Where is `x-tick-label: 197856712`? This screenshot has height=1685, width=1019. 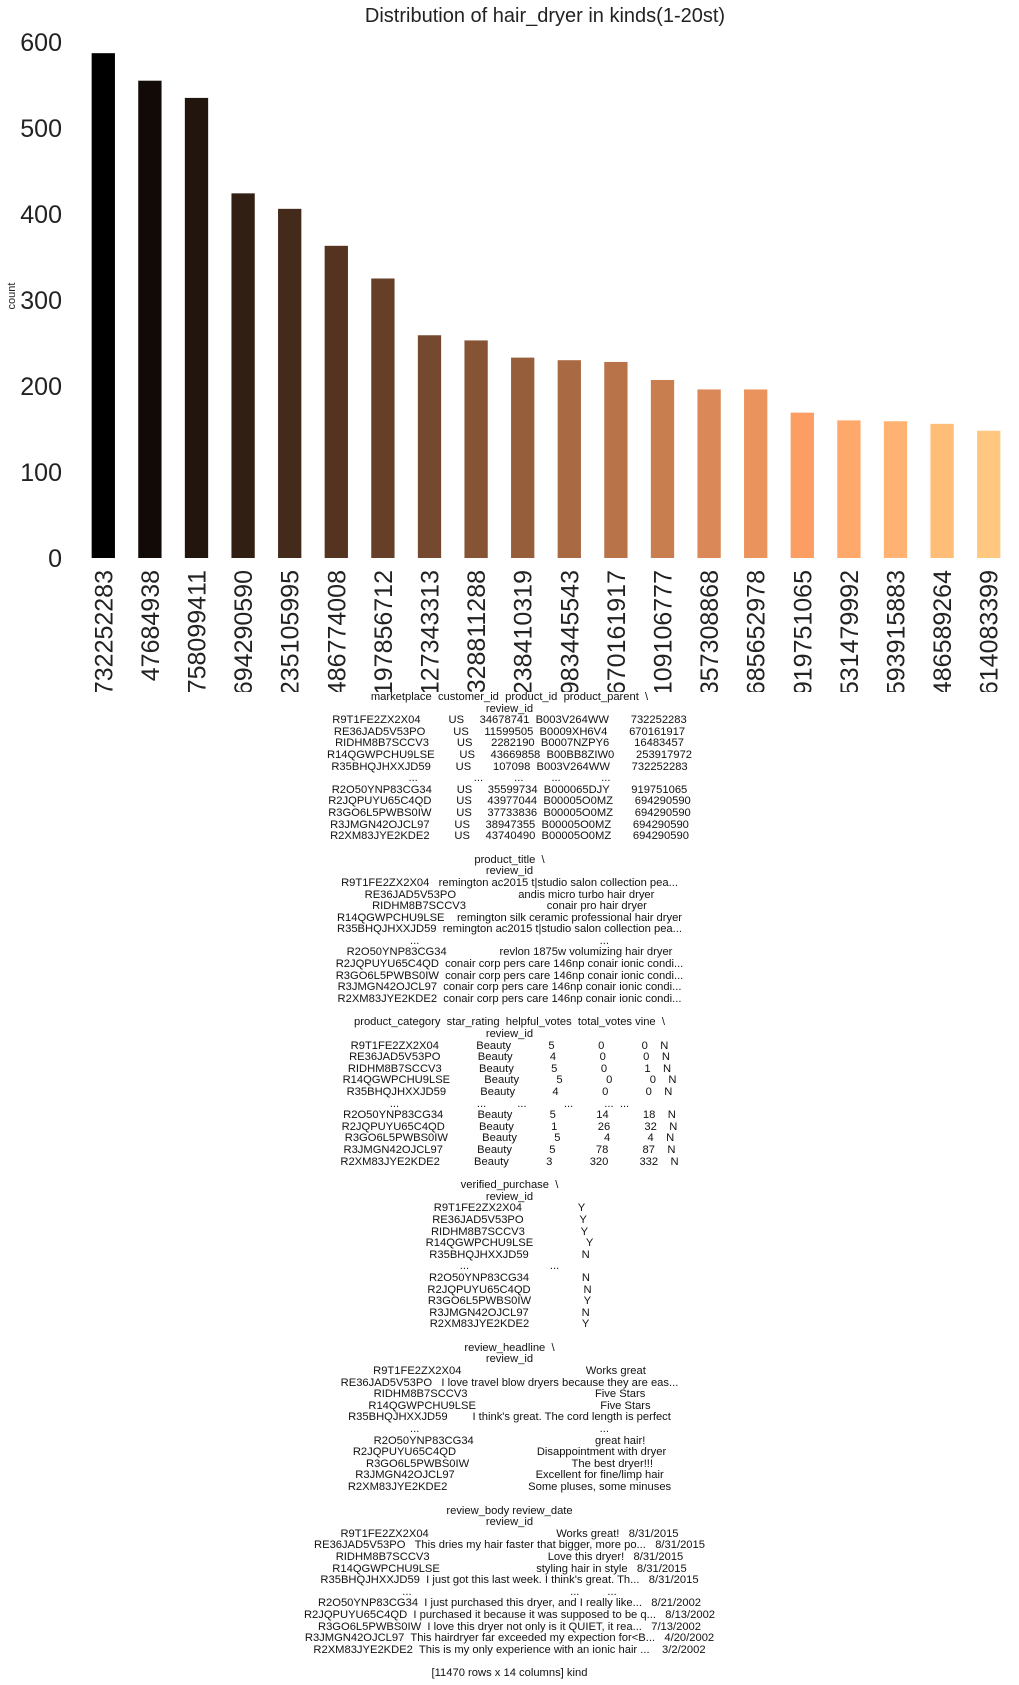
x-tick-label: 197856712 is located at coordinates (384, 631).